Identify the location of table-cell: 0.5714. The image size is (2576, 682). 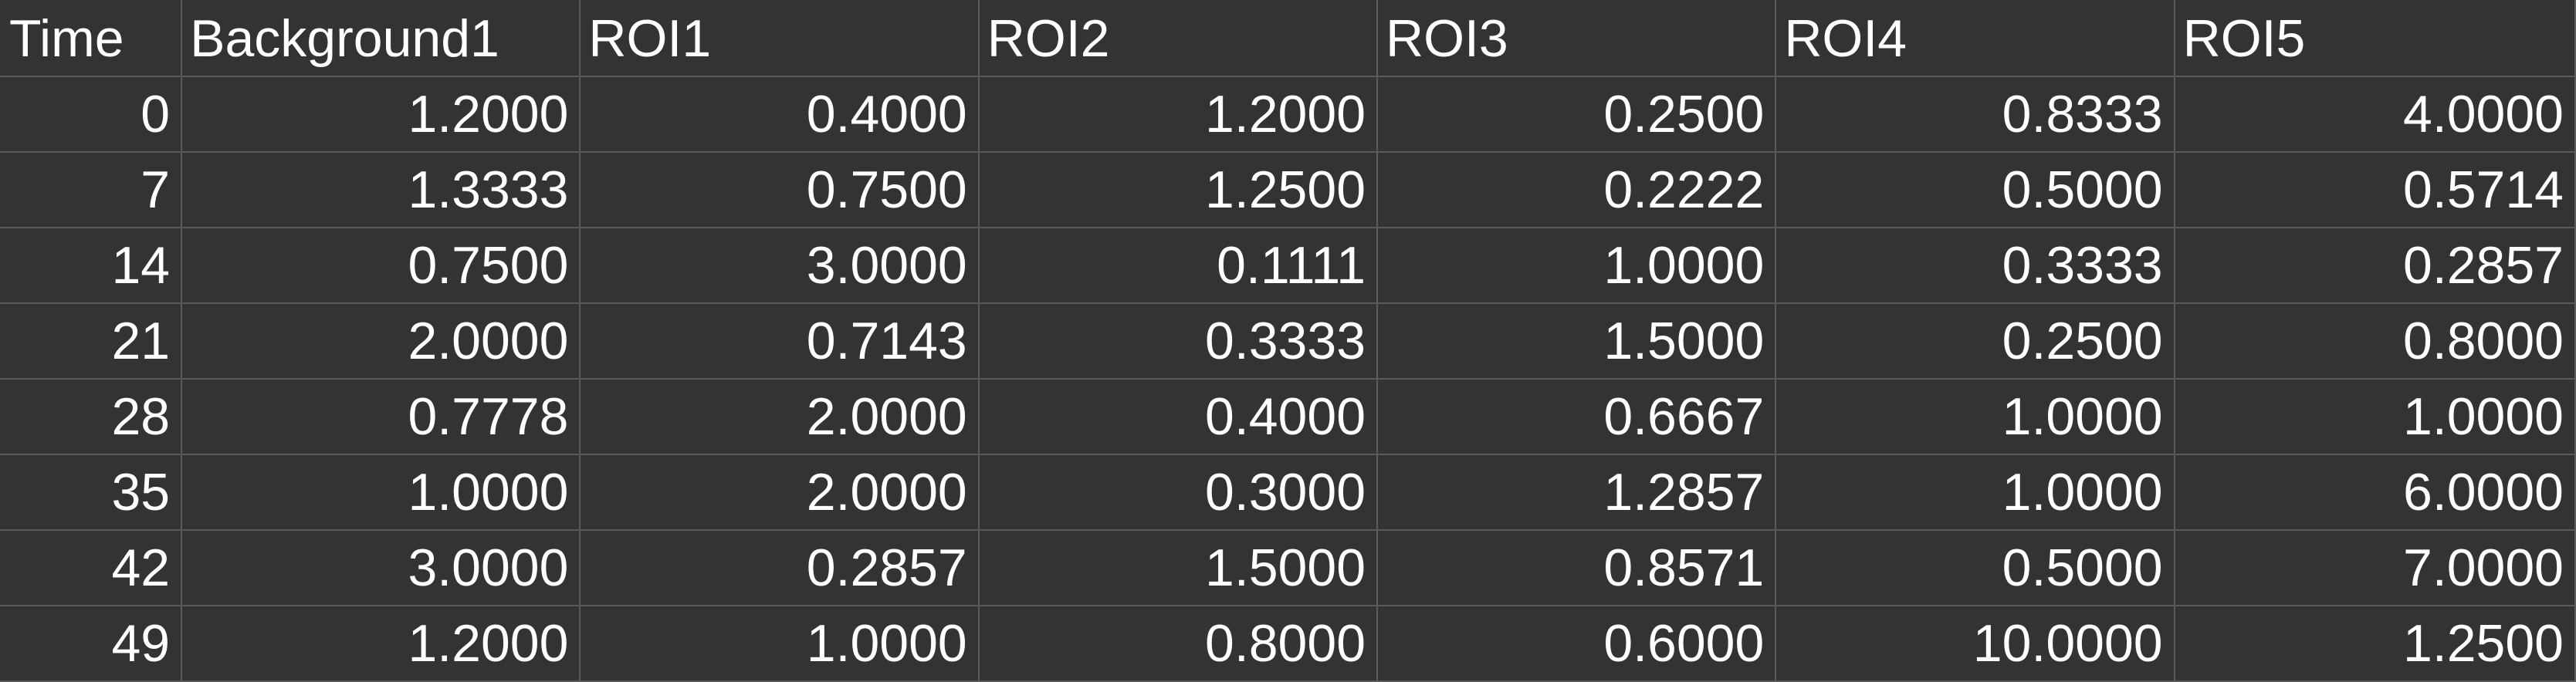
(2374, 189).